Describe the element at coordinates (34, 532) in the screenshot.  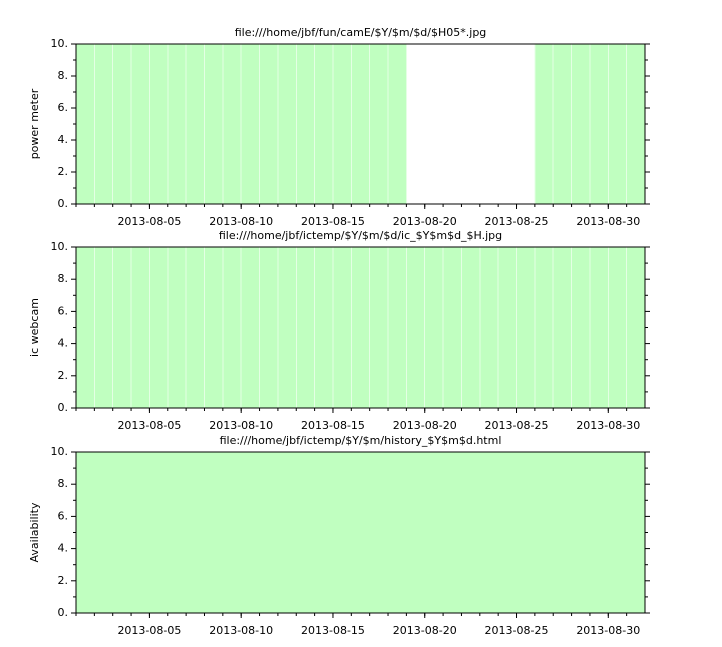
I see `y-axis-label: Availability` at that location.